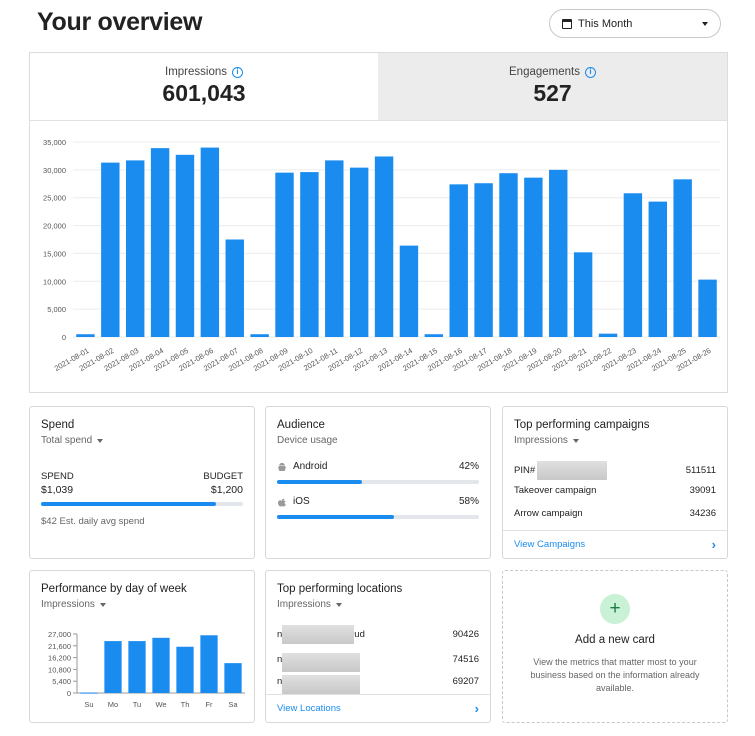 The height and width of the screenshot is (736, 755). I want to click on location-value: 74516, so click(465, 659).